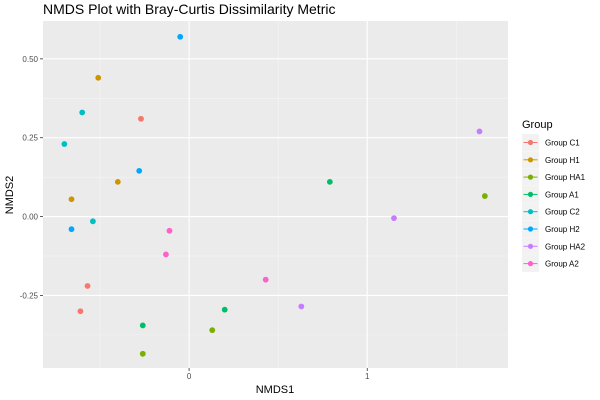  I want to click on x-tick-label: 1, so click(367, 376).